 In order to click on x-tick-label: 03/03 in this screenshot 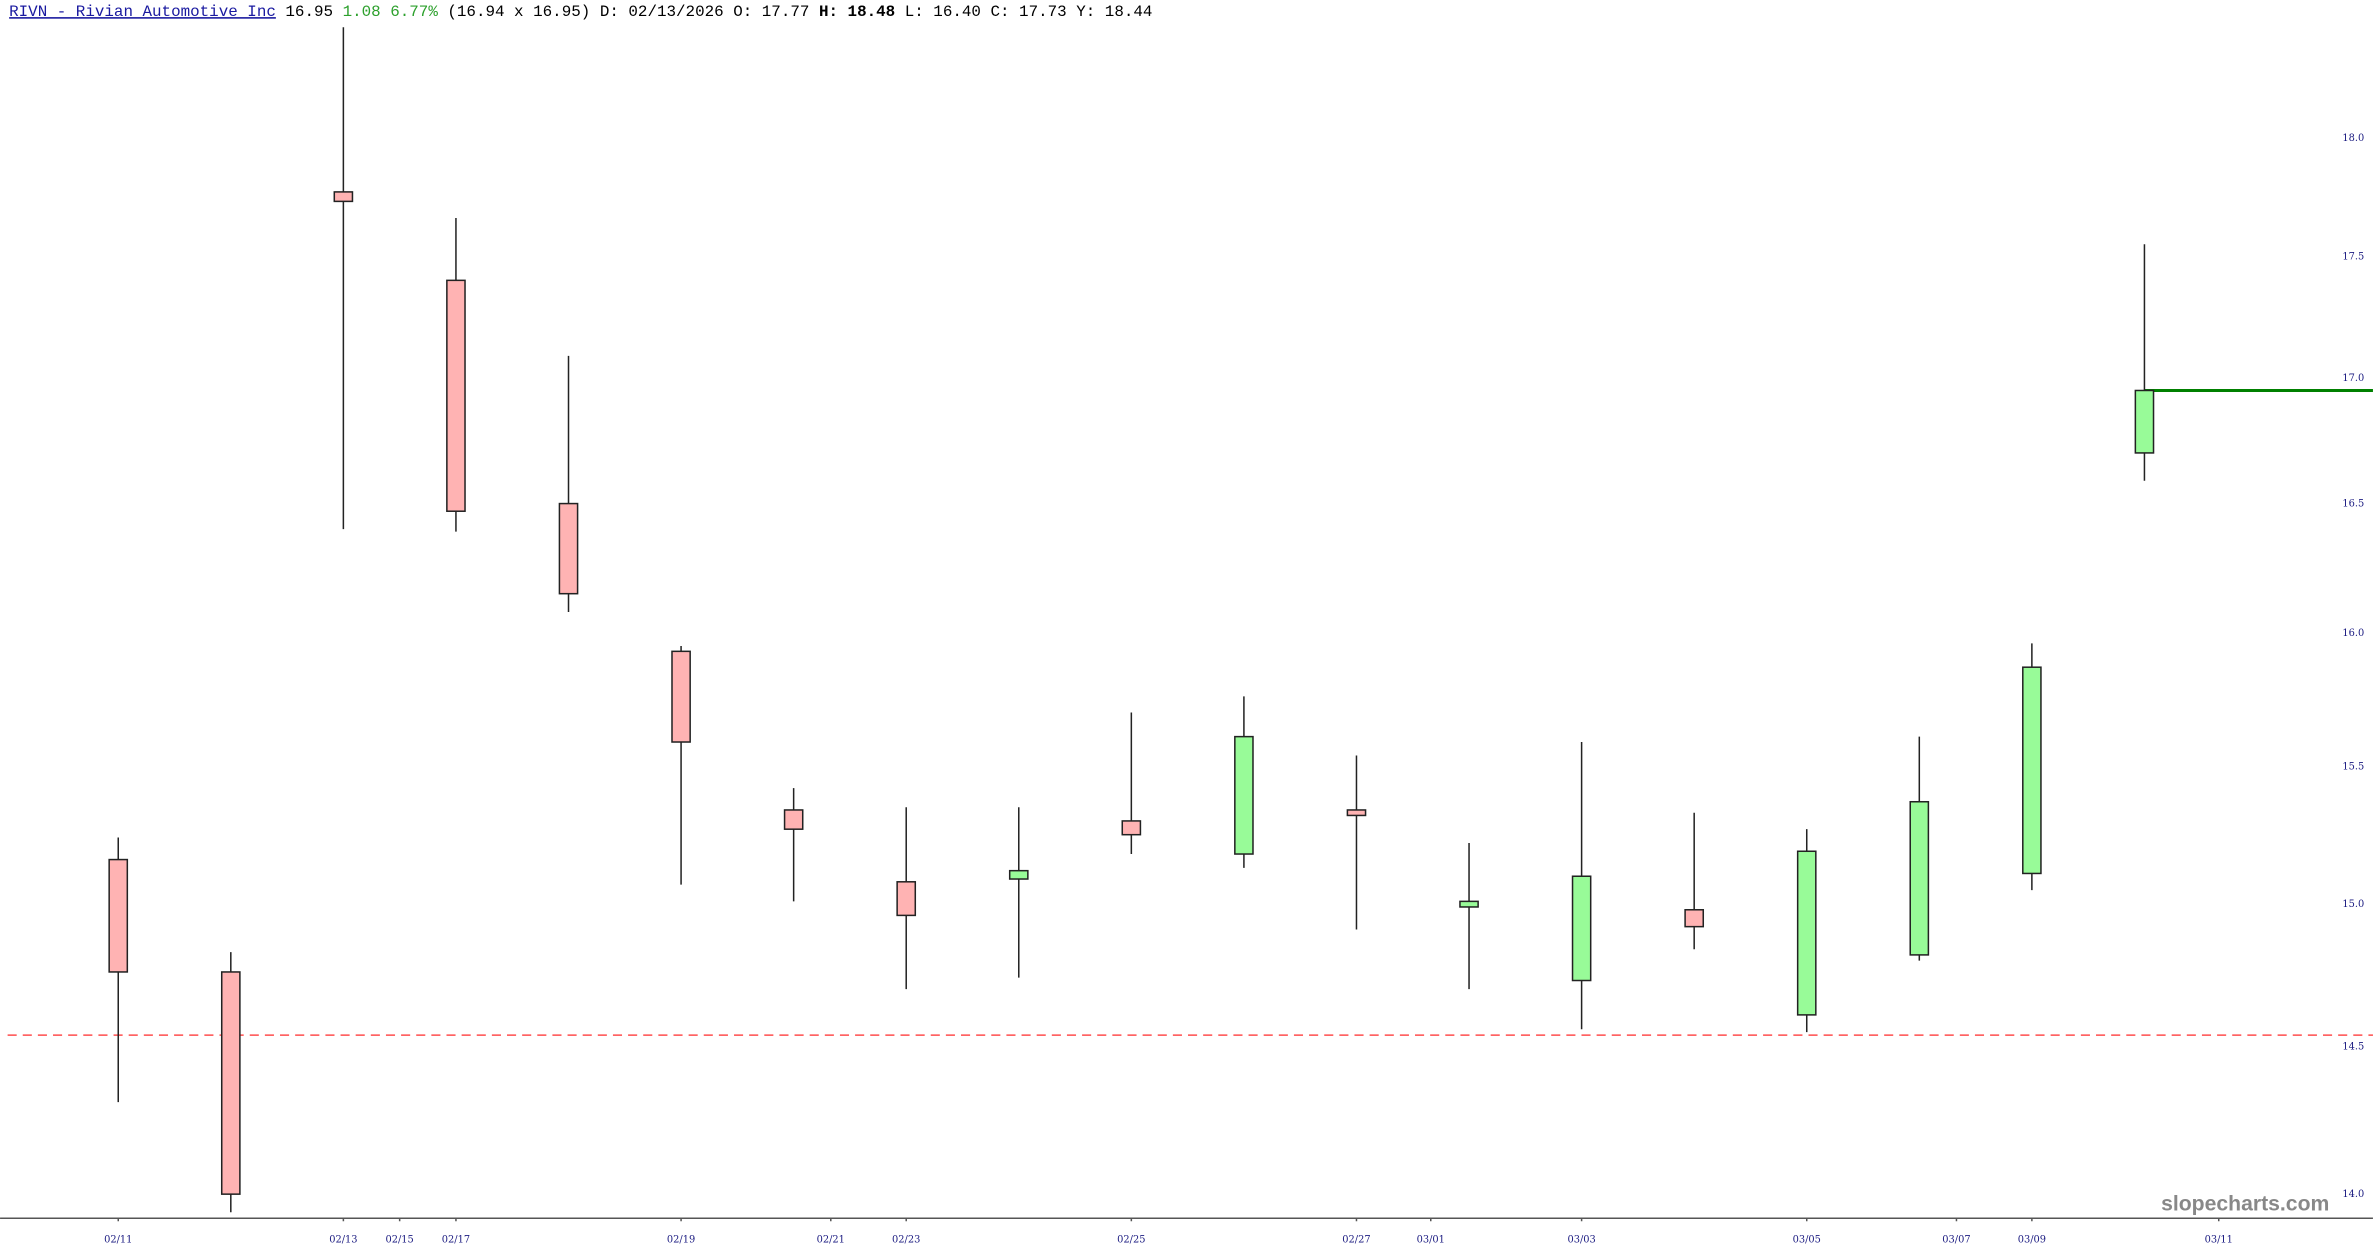, I will do `click(1581, 1239)`.